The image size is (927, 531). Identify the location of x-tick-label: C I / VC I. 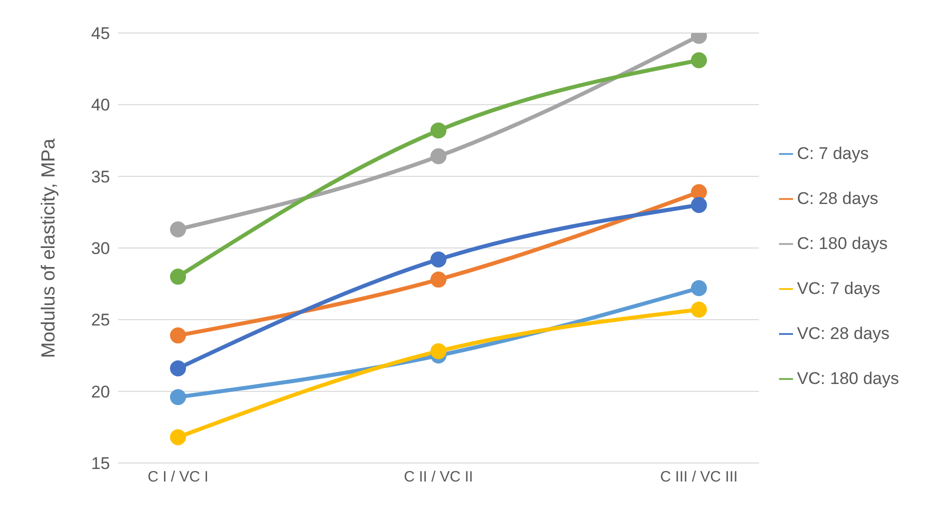
(178, 477).